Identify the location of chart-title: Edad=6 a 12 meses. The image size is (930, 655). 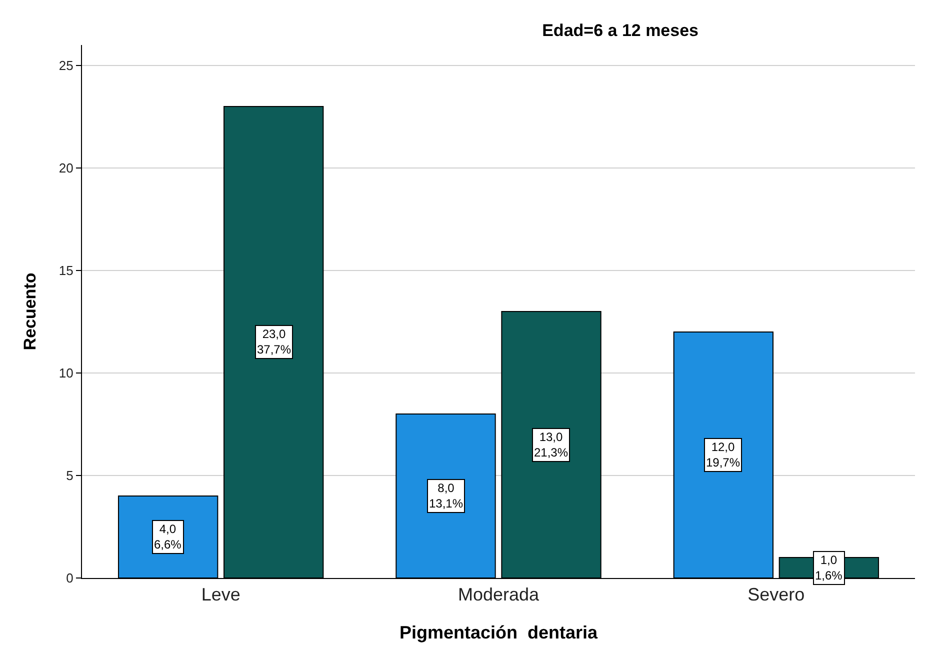
(620, 30).